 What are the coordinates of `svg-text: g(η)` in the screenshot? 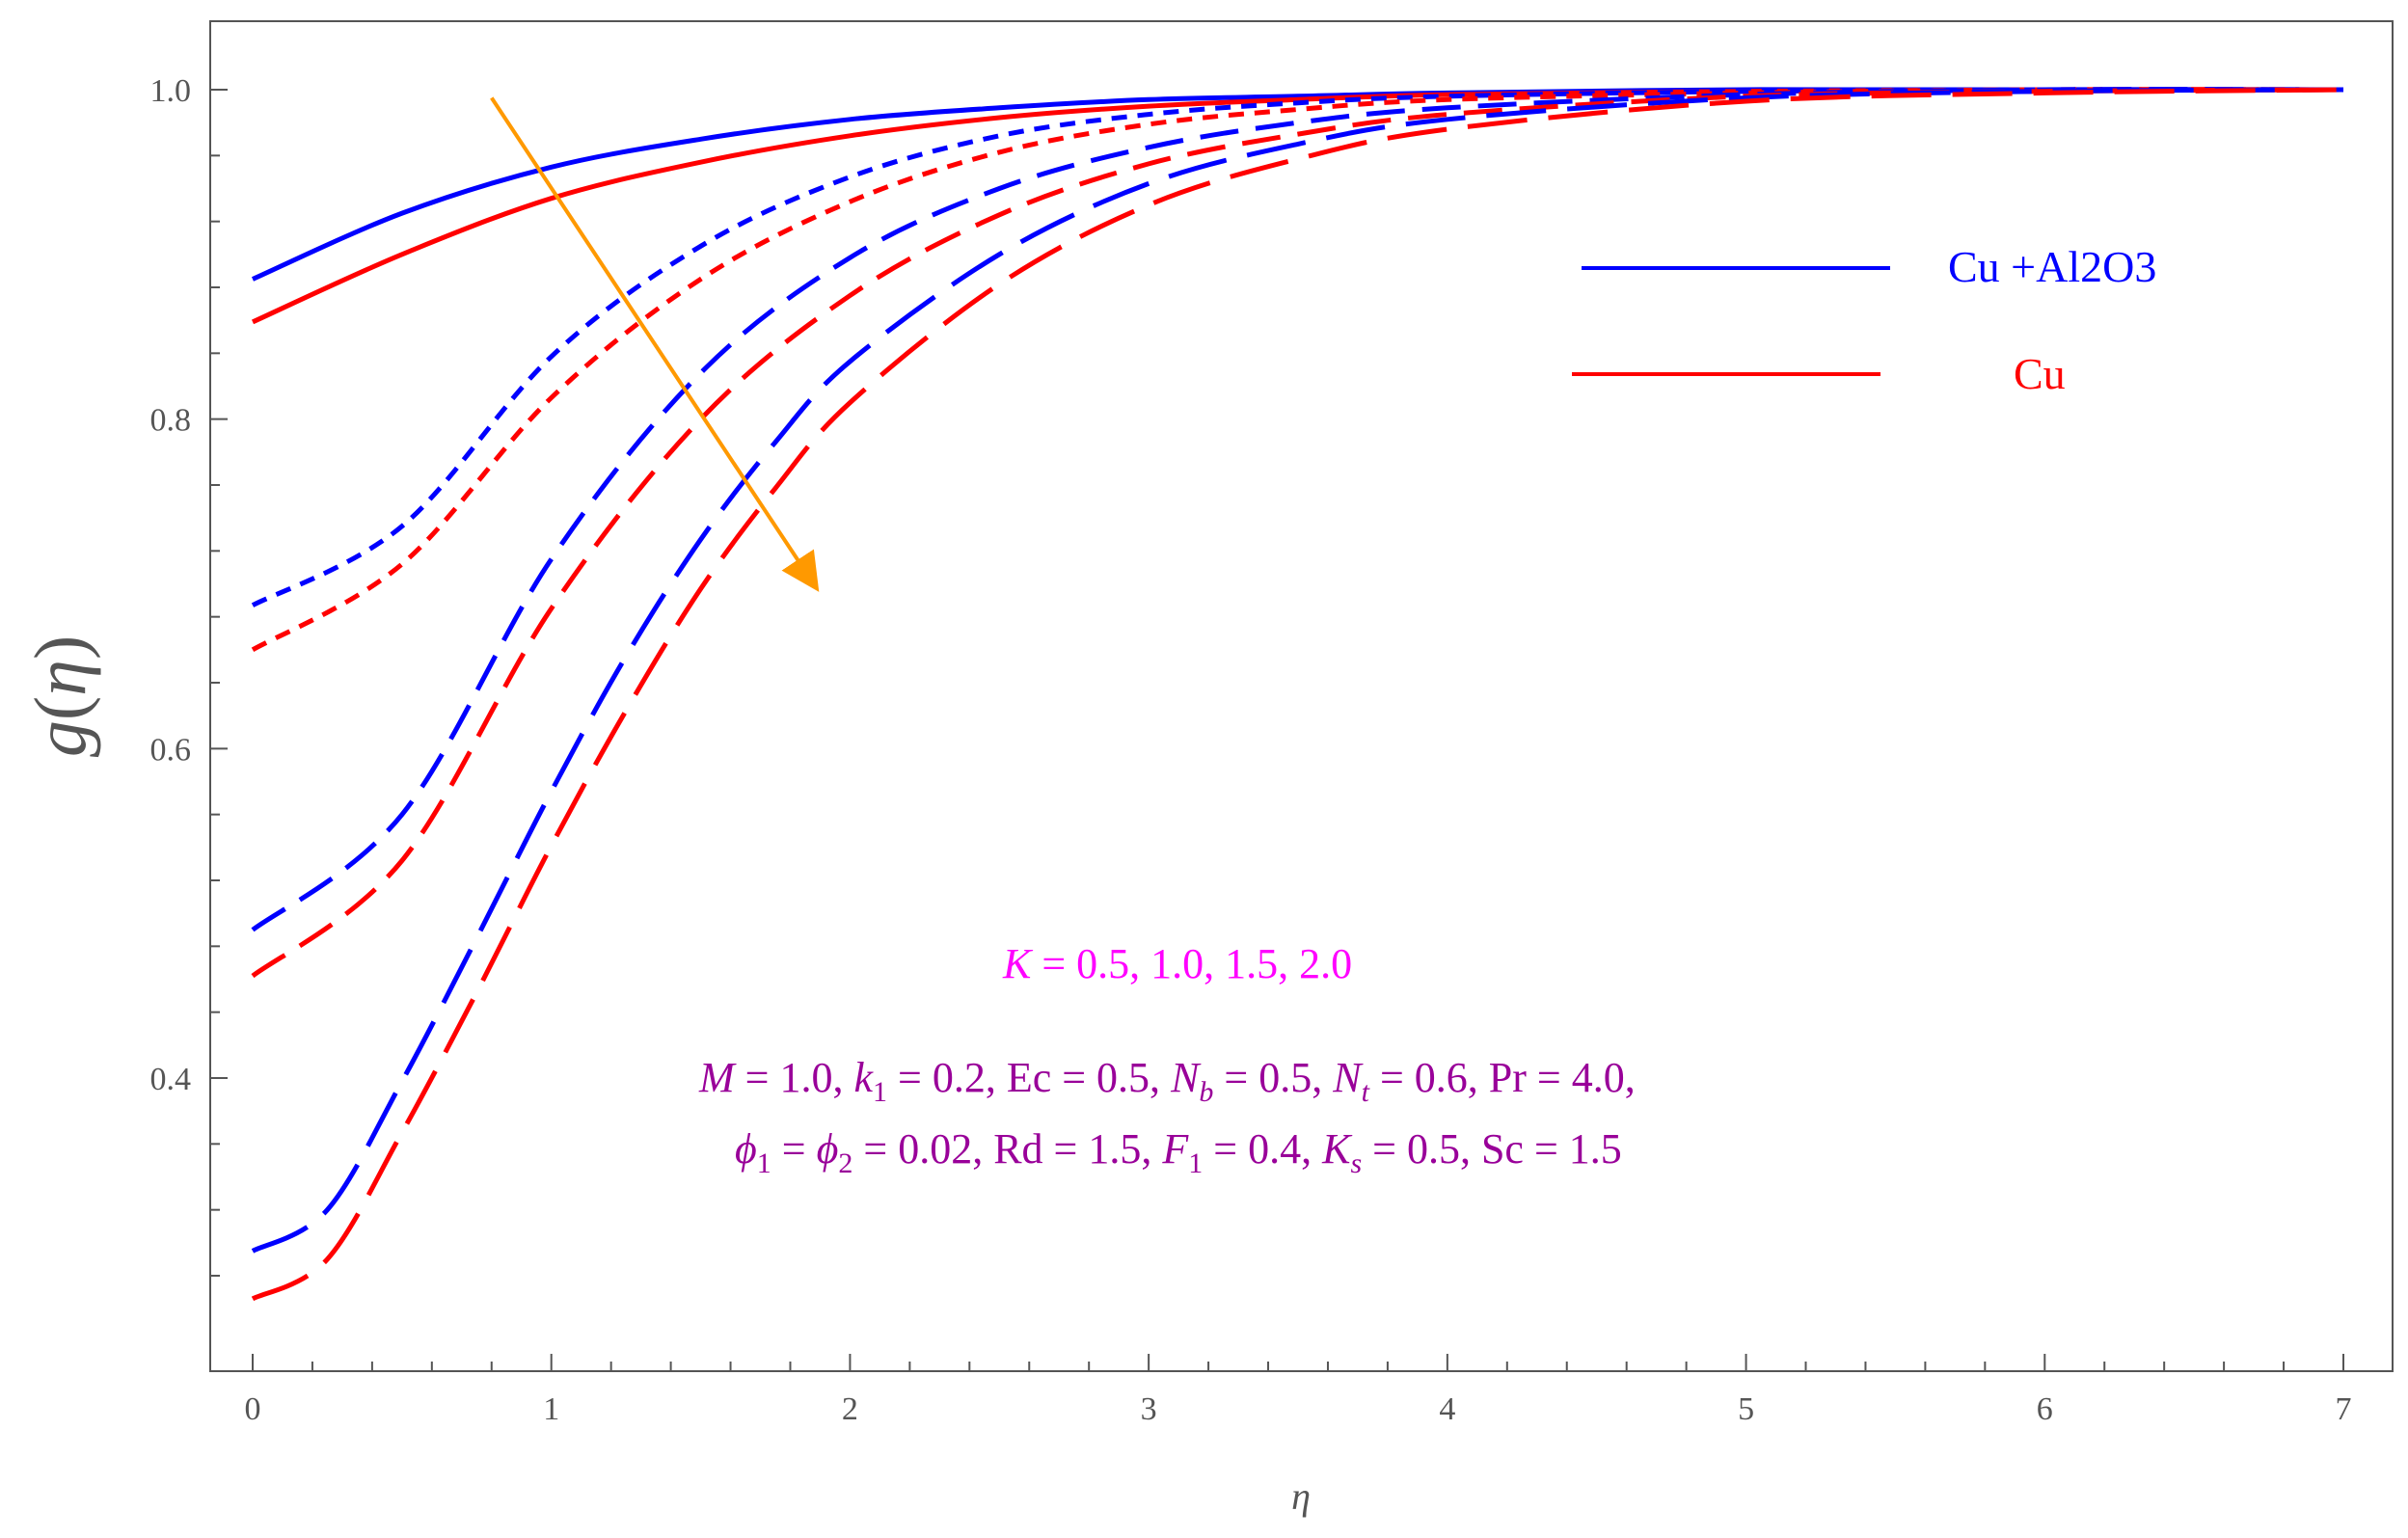 It's located at (61, 696).